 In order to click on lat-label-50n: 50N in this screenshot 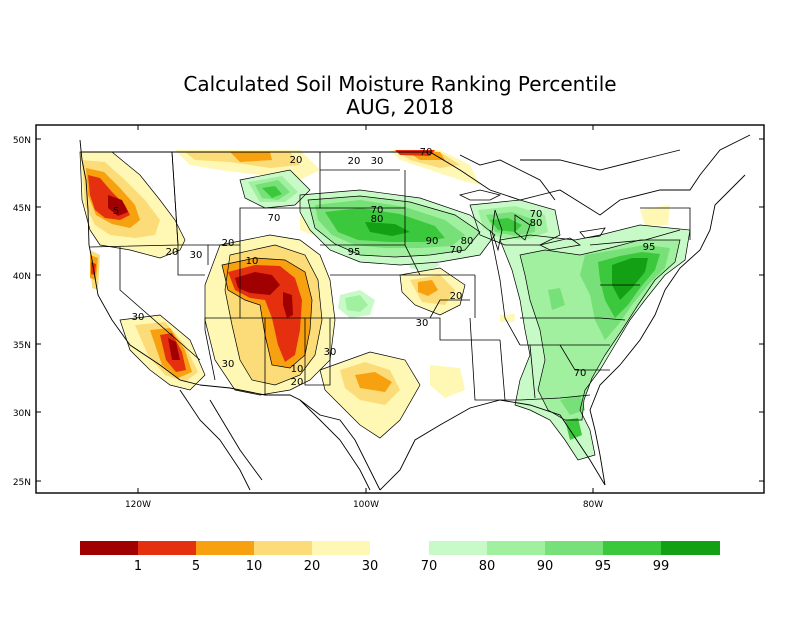, I will do `click(22, 141)`.